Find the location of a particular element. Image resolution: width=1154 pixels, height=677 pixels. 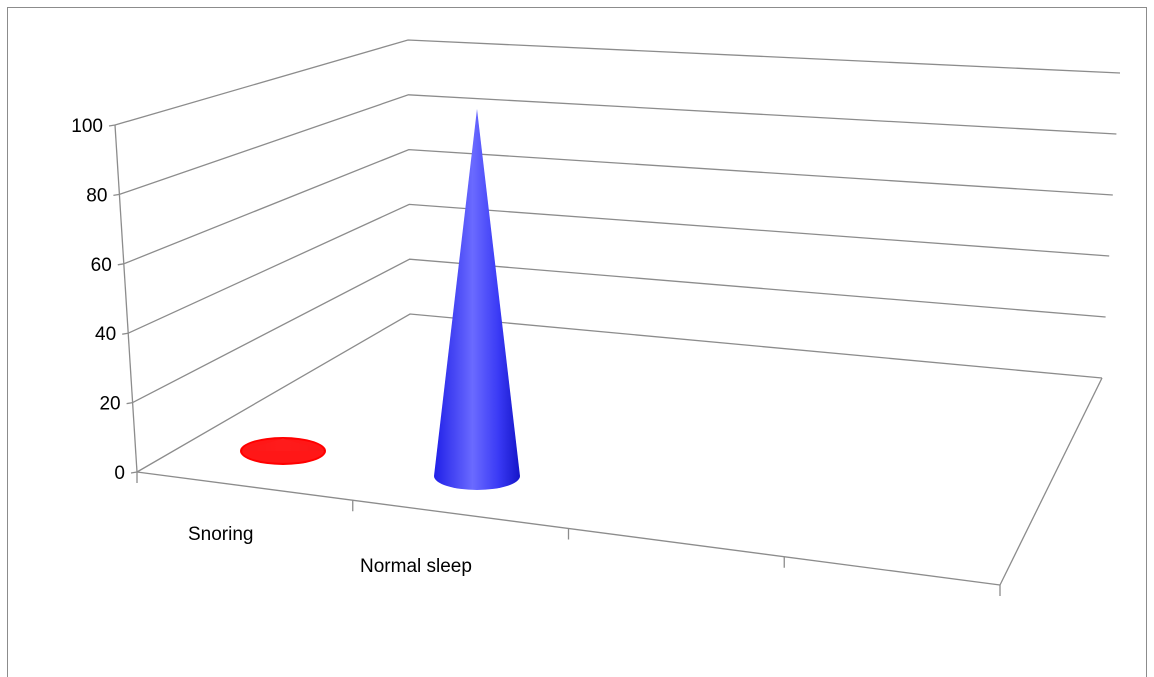

floor-right-edge is located at coordinates (1051, 481).